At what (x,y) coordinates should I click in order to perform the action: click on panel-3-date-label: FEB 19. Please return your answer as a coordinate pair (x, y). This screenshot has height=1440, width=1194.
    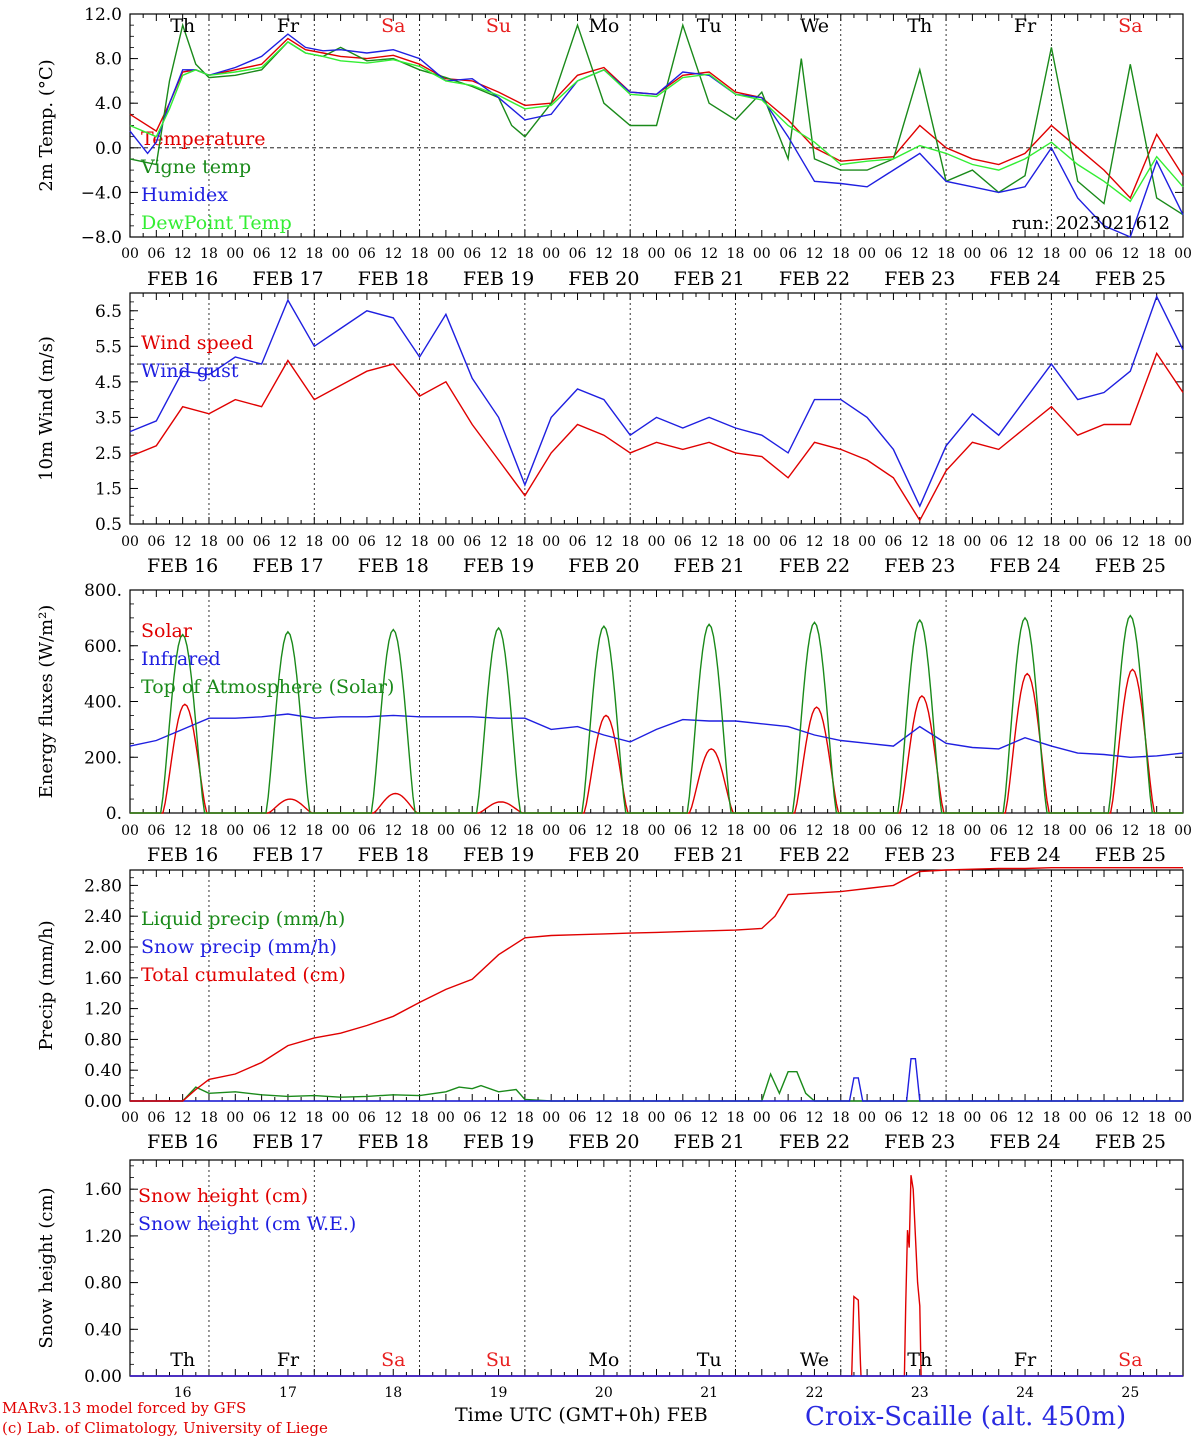
    Looking at the image, I should click on (498, 1142).